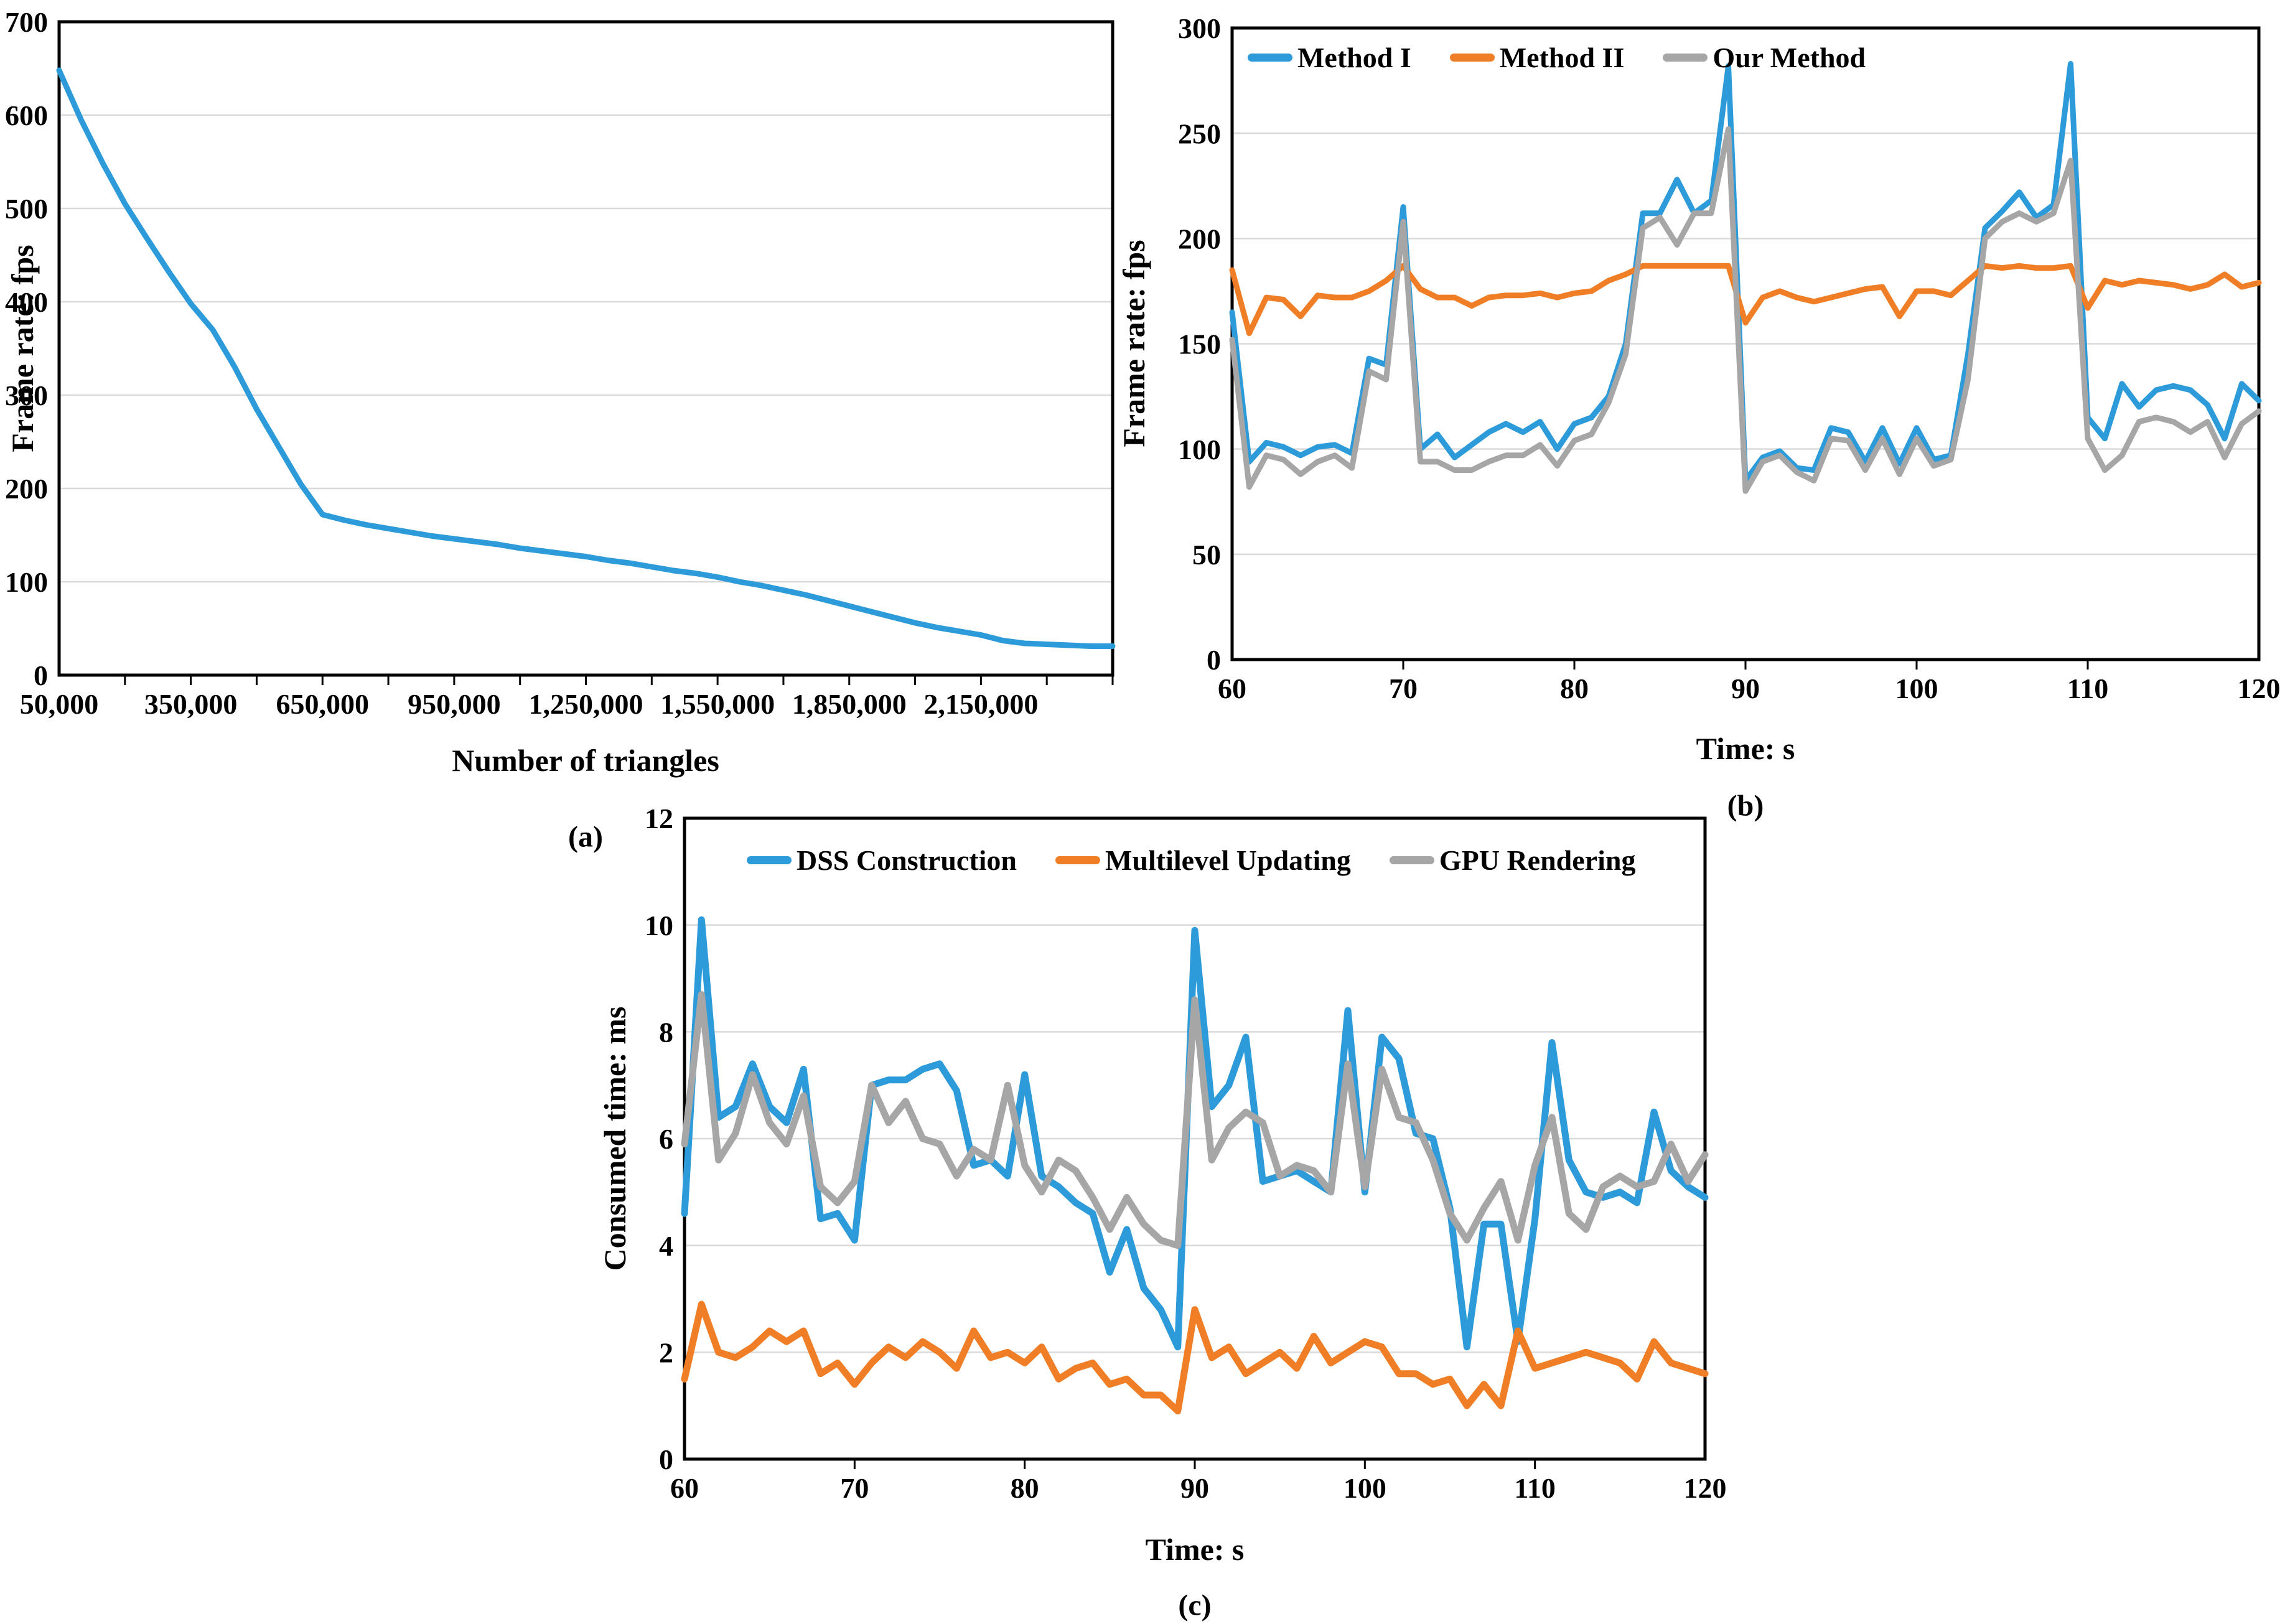 The height and width of the screenshot is (1624, 2285). Describe the element at coordinates (1195, 1120) in the screenshot. I see `series-line-gpu-rendering` at that location.